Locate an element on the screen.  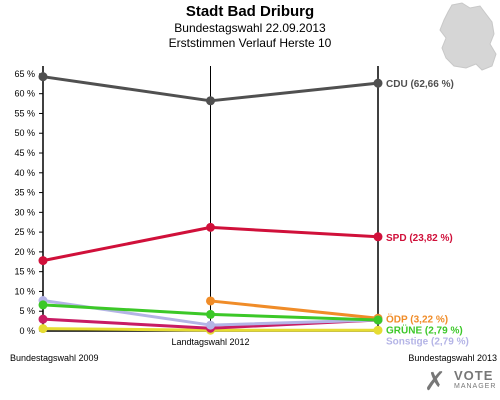
chart-title: Stadt Bad Driburg is located at coordinates (250, 11).